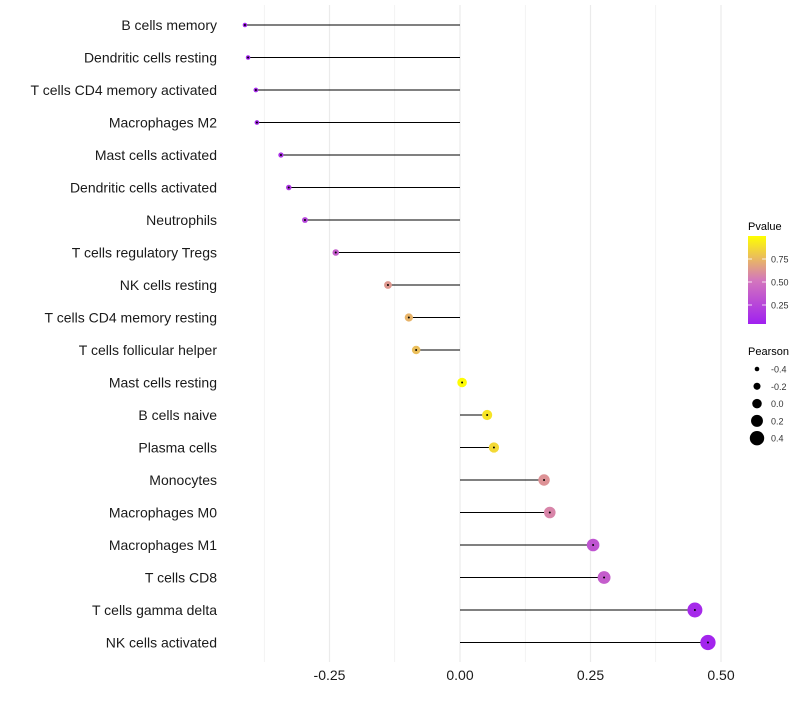 The image size is (800, 705). I want to click on pvalue-colorbar, so click(757, 280).